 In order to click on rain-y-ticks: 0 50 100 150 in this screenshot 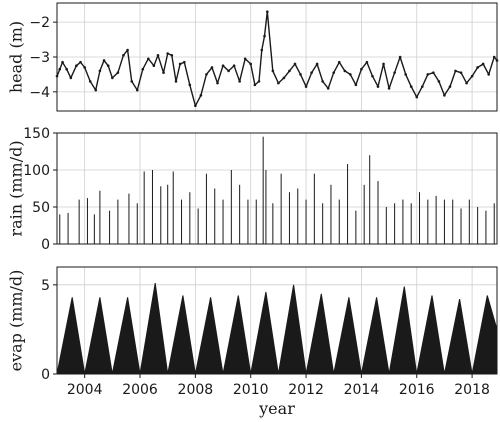, I will do `click(40, 189)`.